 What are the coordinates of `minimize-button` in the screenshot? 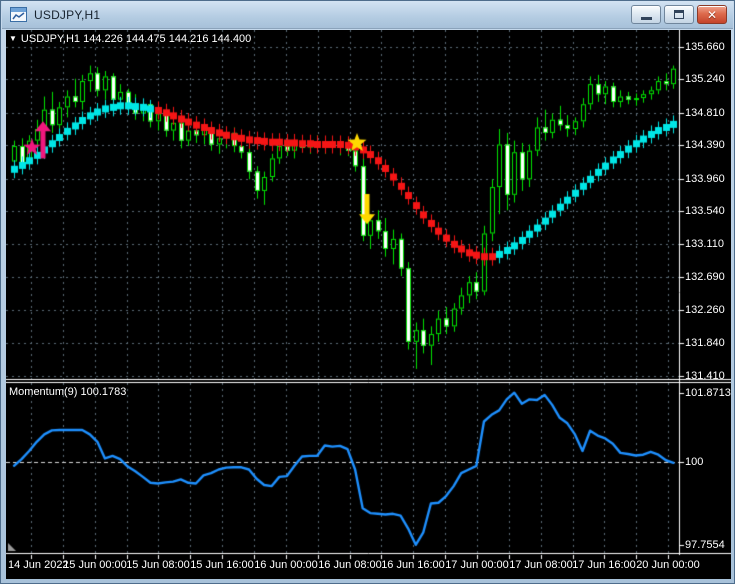 It's located at (646, 14).